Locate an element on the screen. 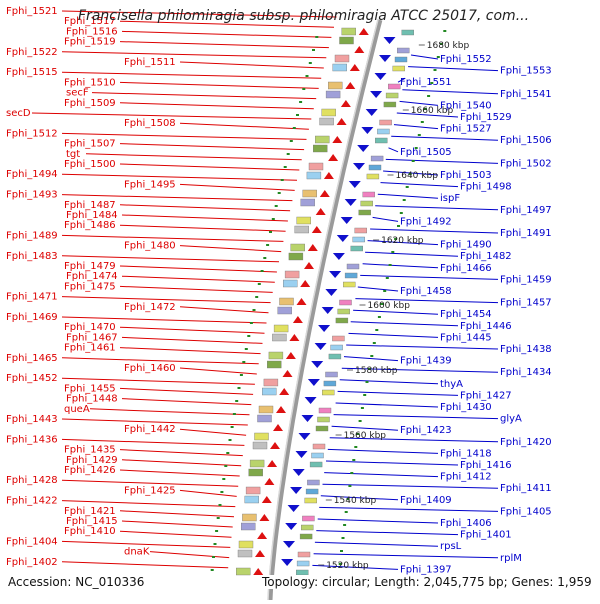  gene-label-left: Fphi_1428 is located at coordinates (32, 480).